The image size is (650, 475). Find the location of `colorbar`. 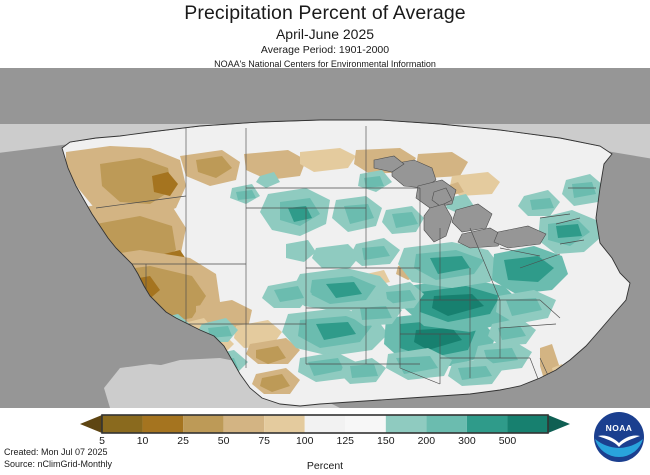

colorbar is located at coordinates (325, 424).